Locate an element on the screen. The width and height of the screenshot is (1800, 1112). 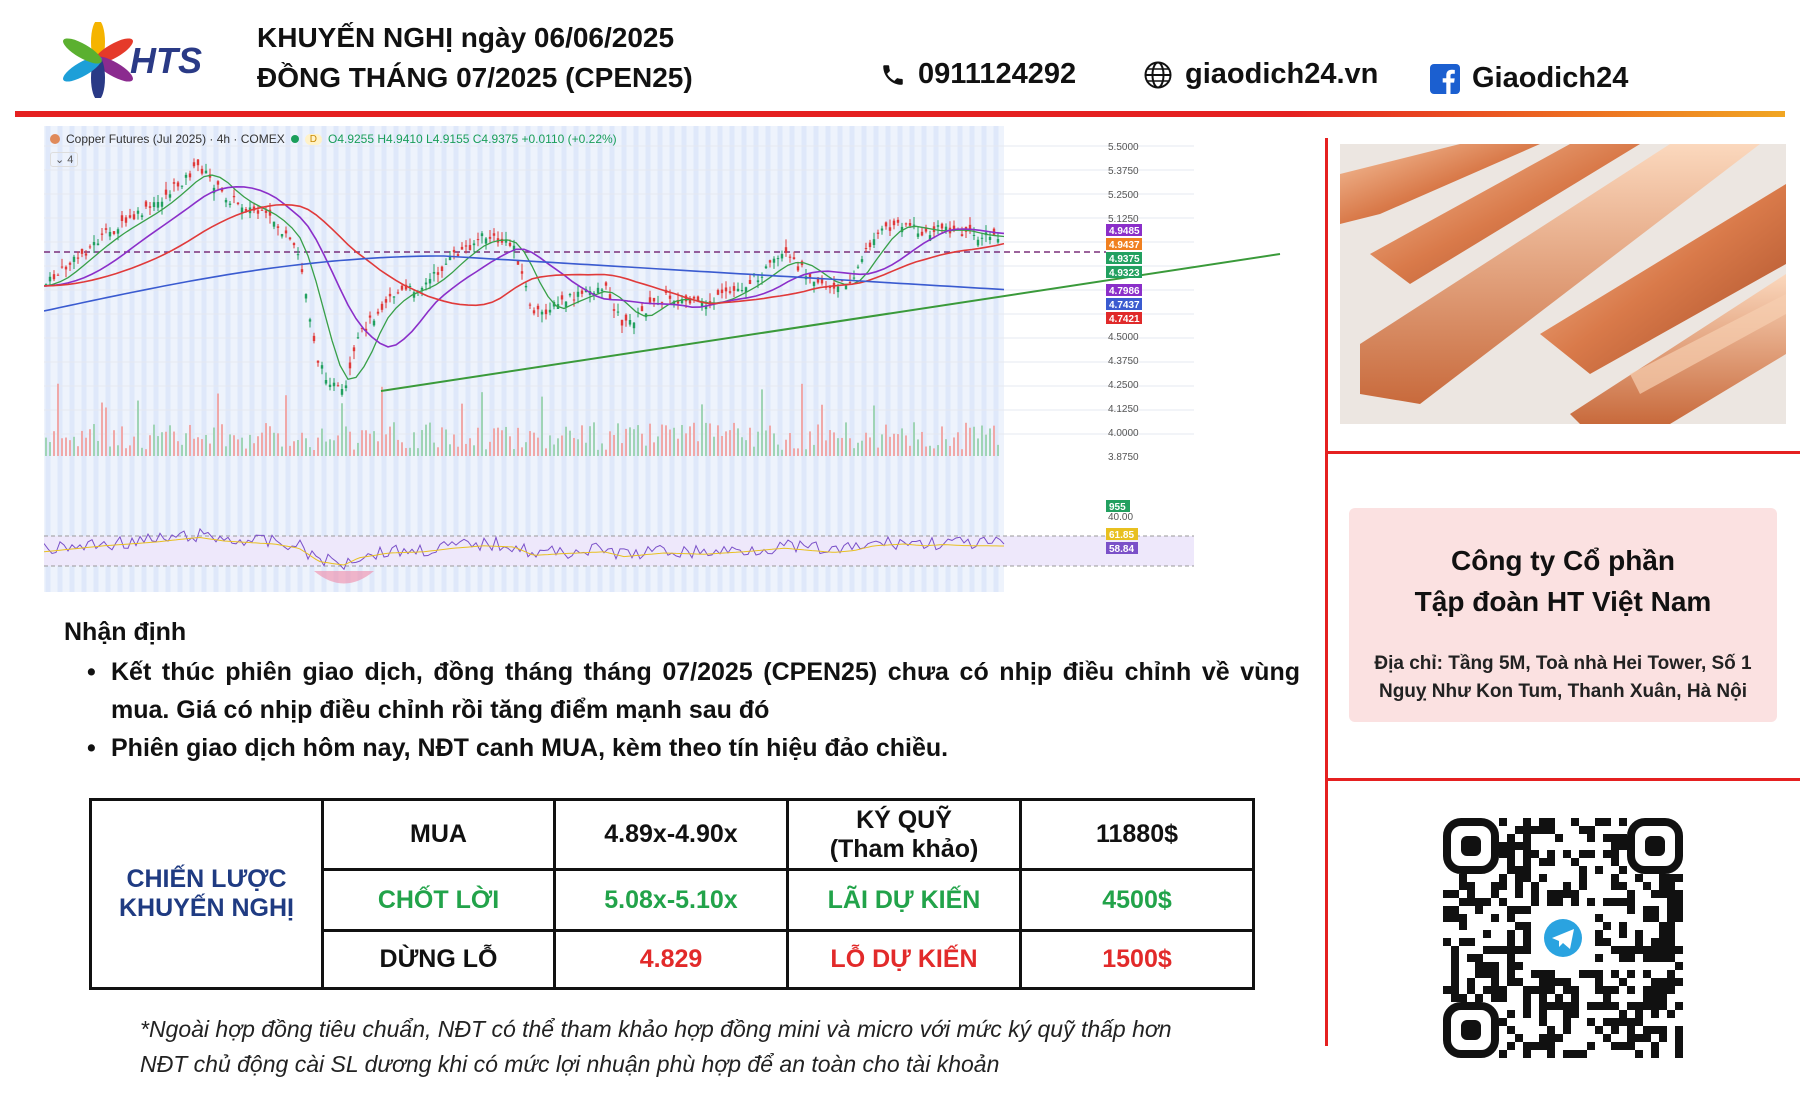
price-axis-label: 4.7421 is located at coordinates (1124, 318).